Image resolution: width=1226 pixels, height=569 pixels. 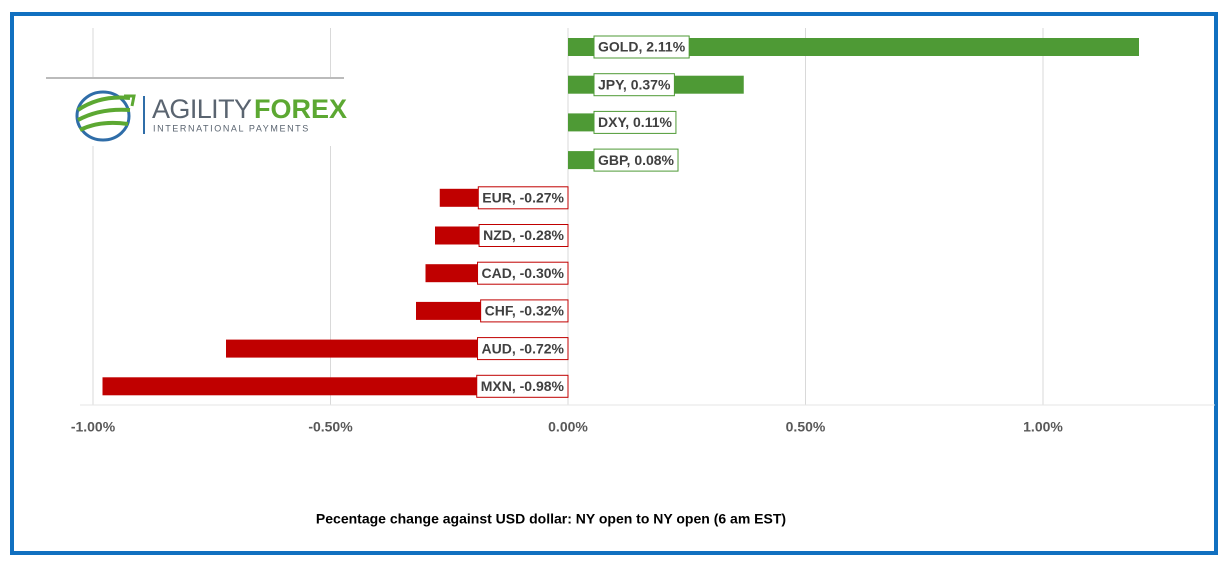 I want to click on value-label: GOLD, 2.11%, so click(x=642, y=47).